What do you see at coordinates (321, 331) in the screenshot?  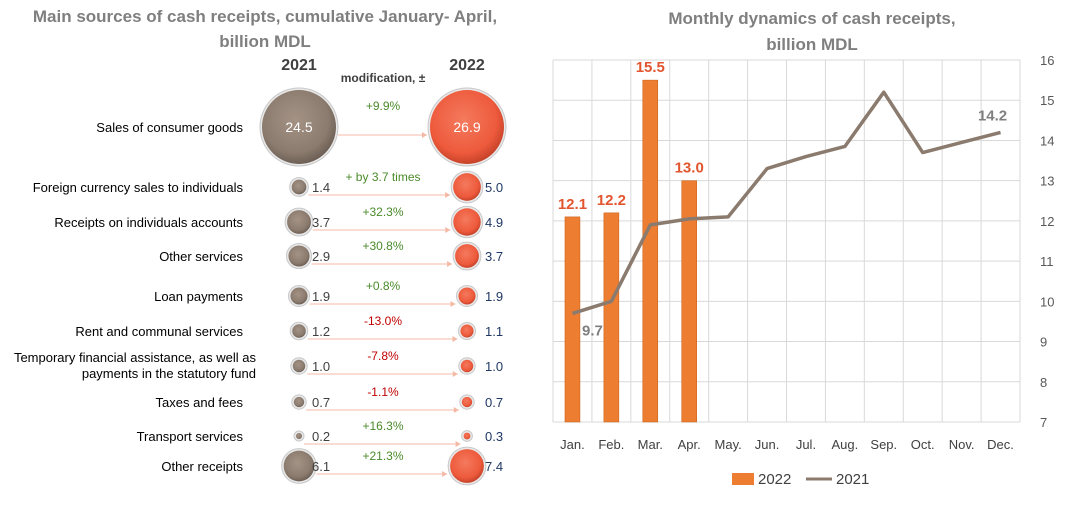 I see `value-2021: 1.2` at bounding box center [321, 331].